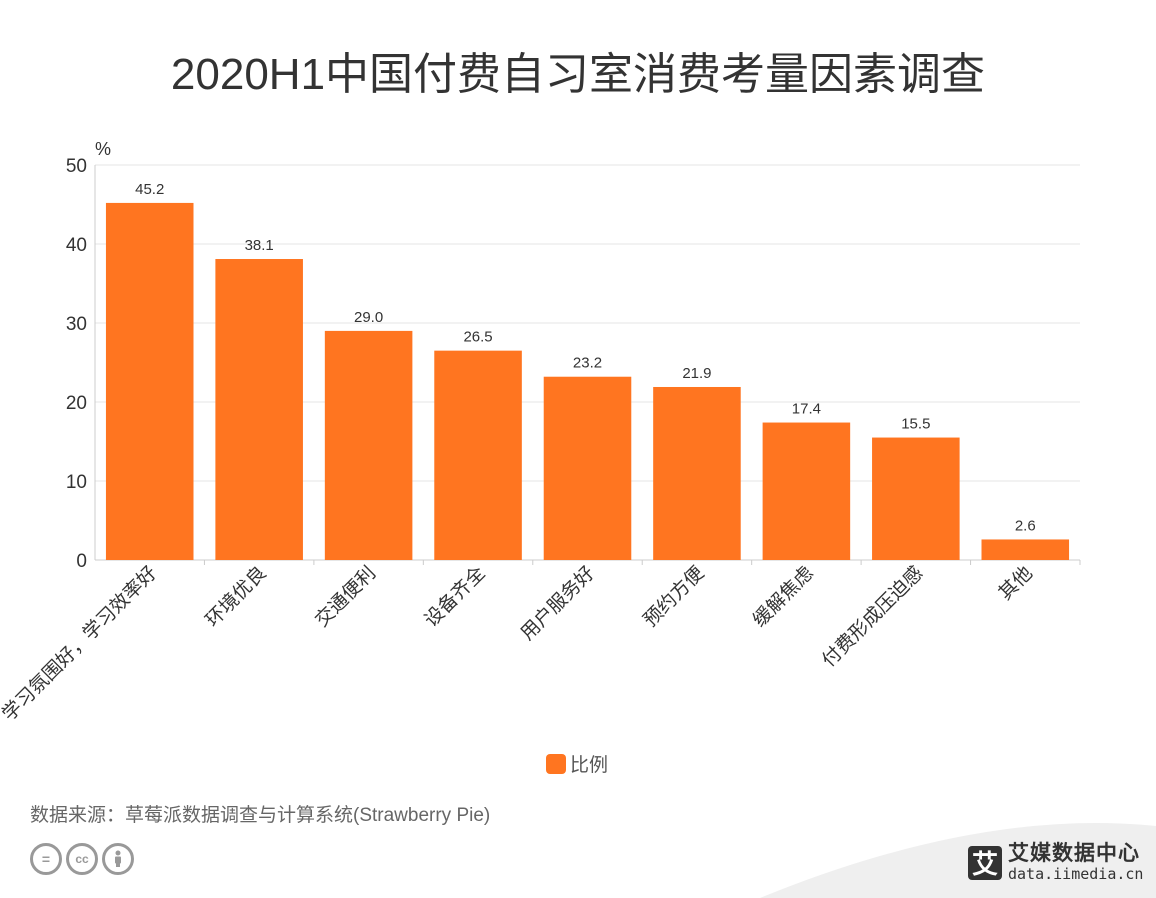 Image resolution: width=1156 pixels, height=898 pixels. What do you see at coordinates (76, 403) in the screenshot?
I see `y-tick-label: 20` at bounding box center [76, 403].